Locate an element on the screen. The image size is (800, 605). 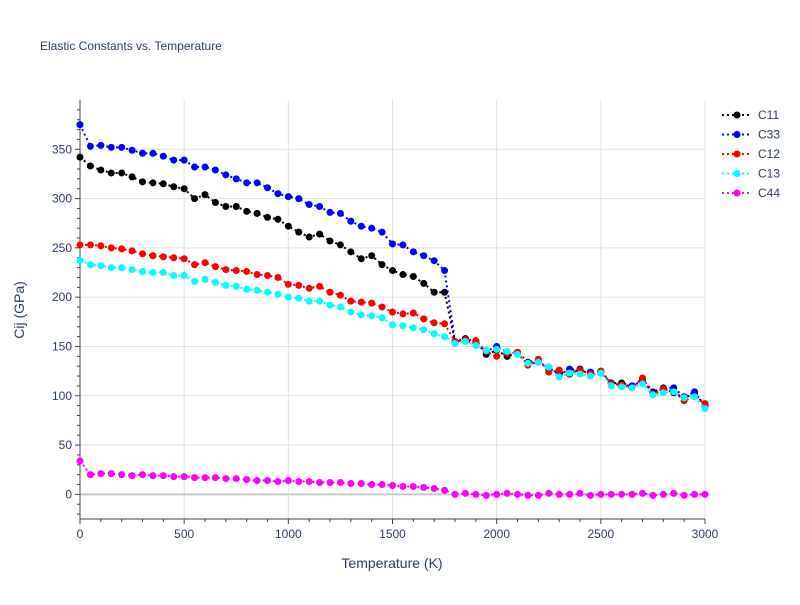
y-tick-label: 150 is located at coordinates (62, 346).